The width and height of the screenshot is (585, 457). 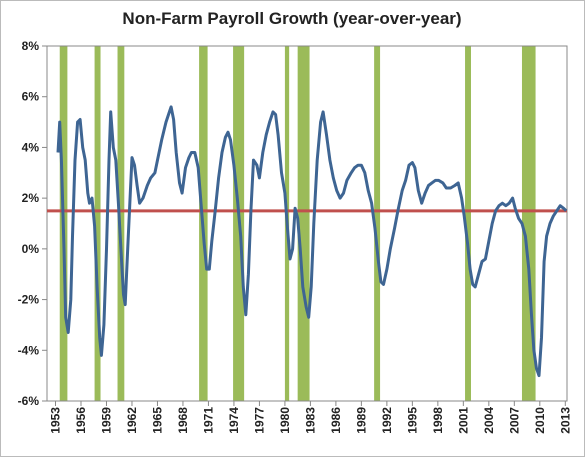 What do you see at coordinates (31, 46) in the screenshot?
I see `y-tick-label: 8%` at bounding box center [31, 46].